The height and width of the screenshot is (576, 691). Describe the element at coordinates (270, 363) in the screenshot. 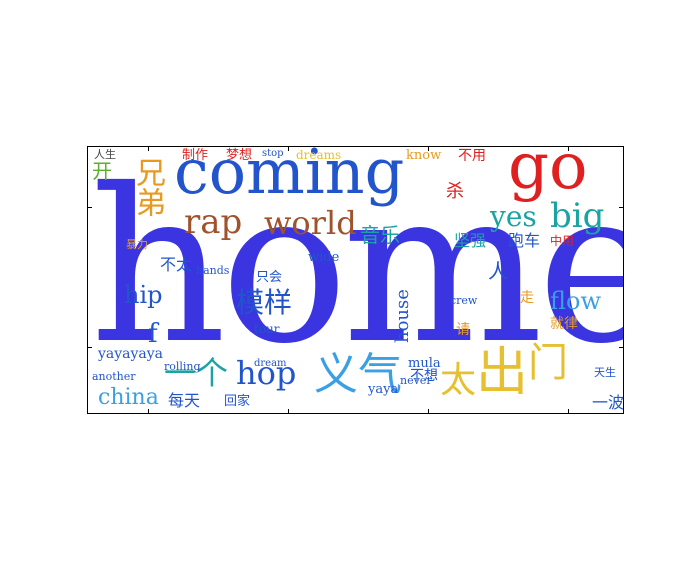

I see `word-dream: dream` at that location.